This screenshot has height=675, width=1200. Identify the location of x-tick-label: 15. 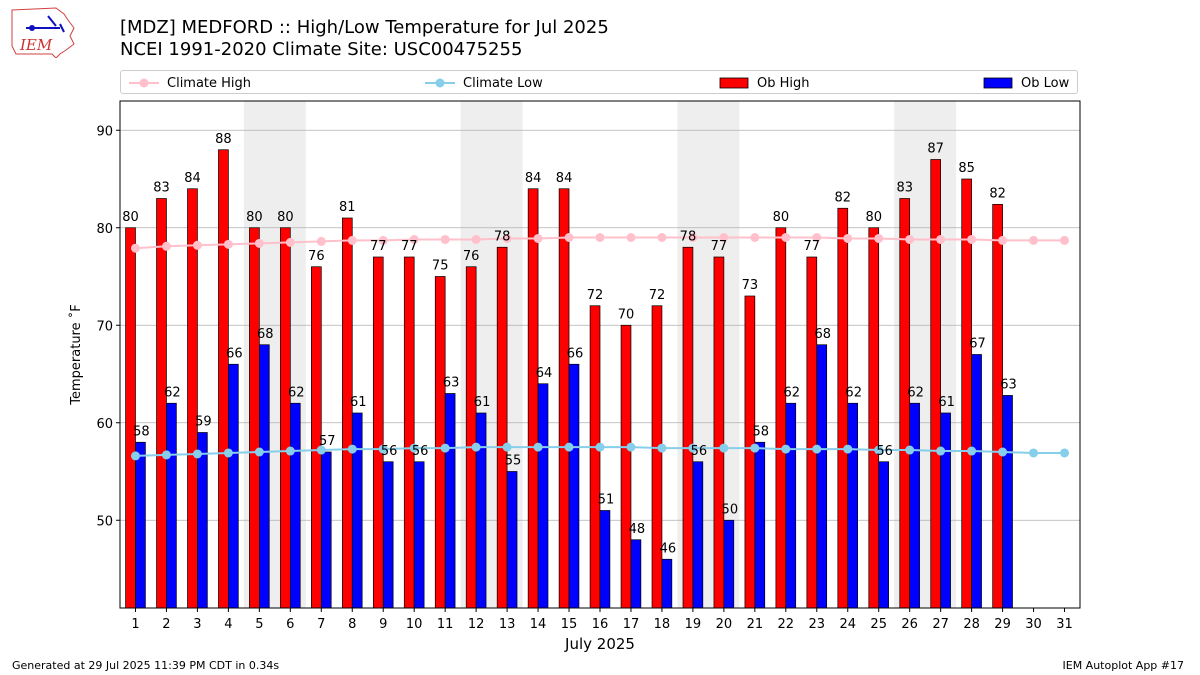
(569, 624).